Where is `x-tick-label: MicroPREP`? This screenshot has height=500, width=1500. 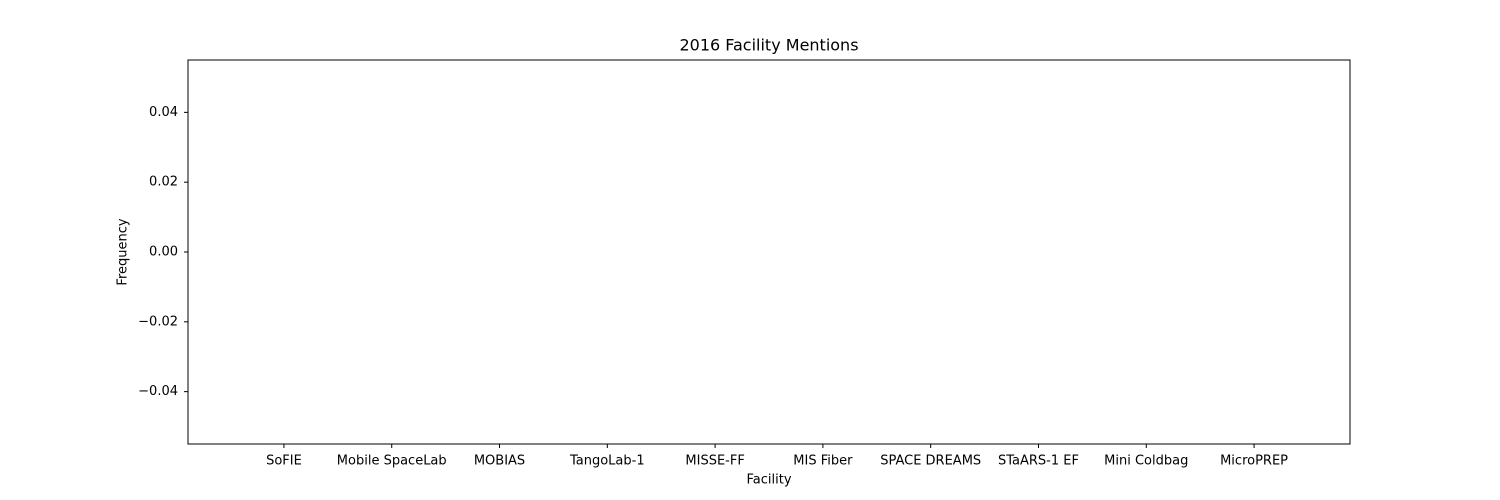 x-tick-label: MicroPREP is located at coordinates (1254, 461).